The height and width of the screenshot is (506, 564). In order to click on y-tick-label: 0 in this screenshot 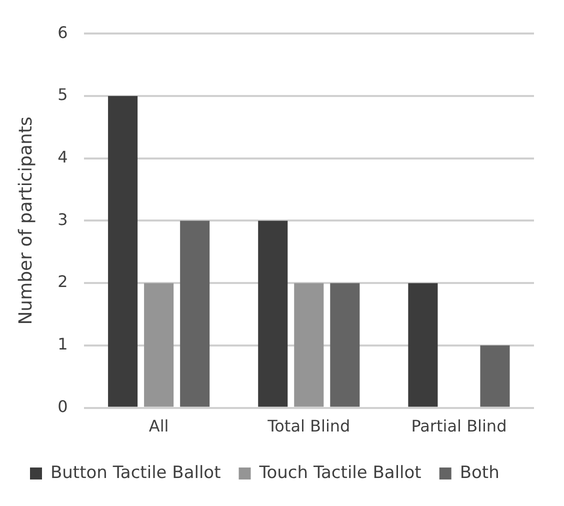, I will do `click(63, 406)`.